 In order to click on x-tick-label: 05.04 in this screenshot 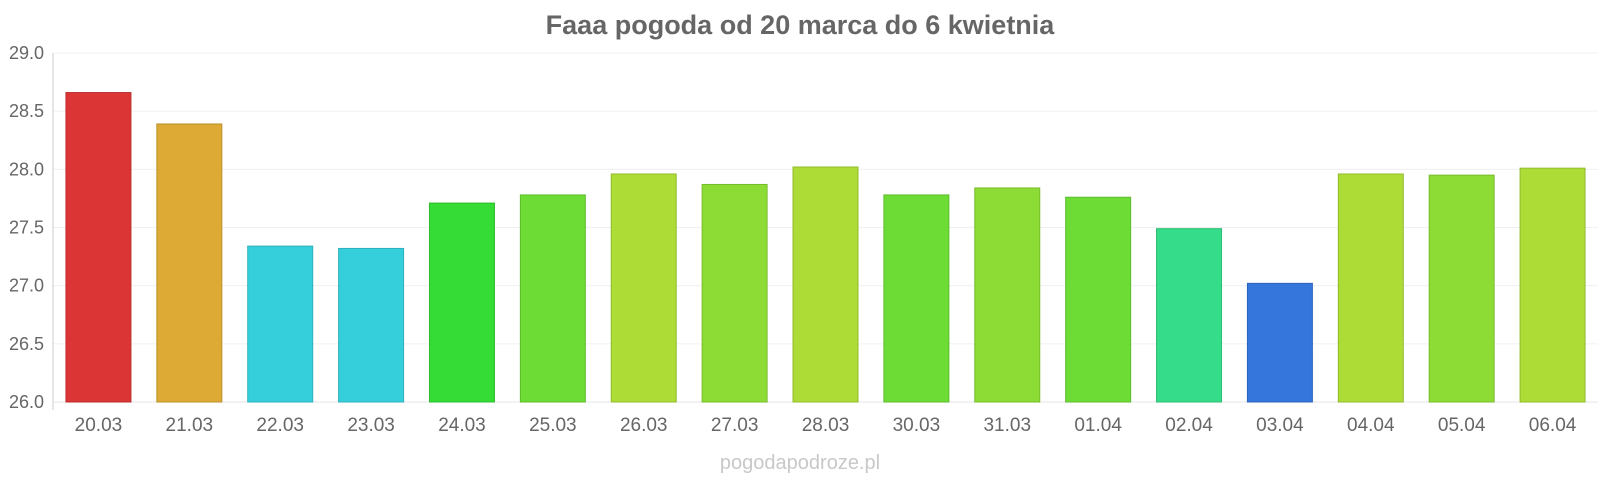, I will do `click(1462, 425)`.